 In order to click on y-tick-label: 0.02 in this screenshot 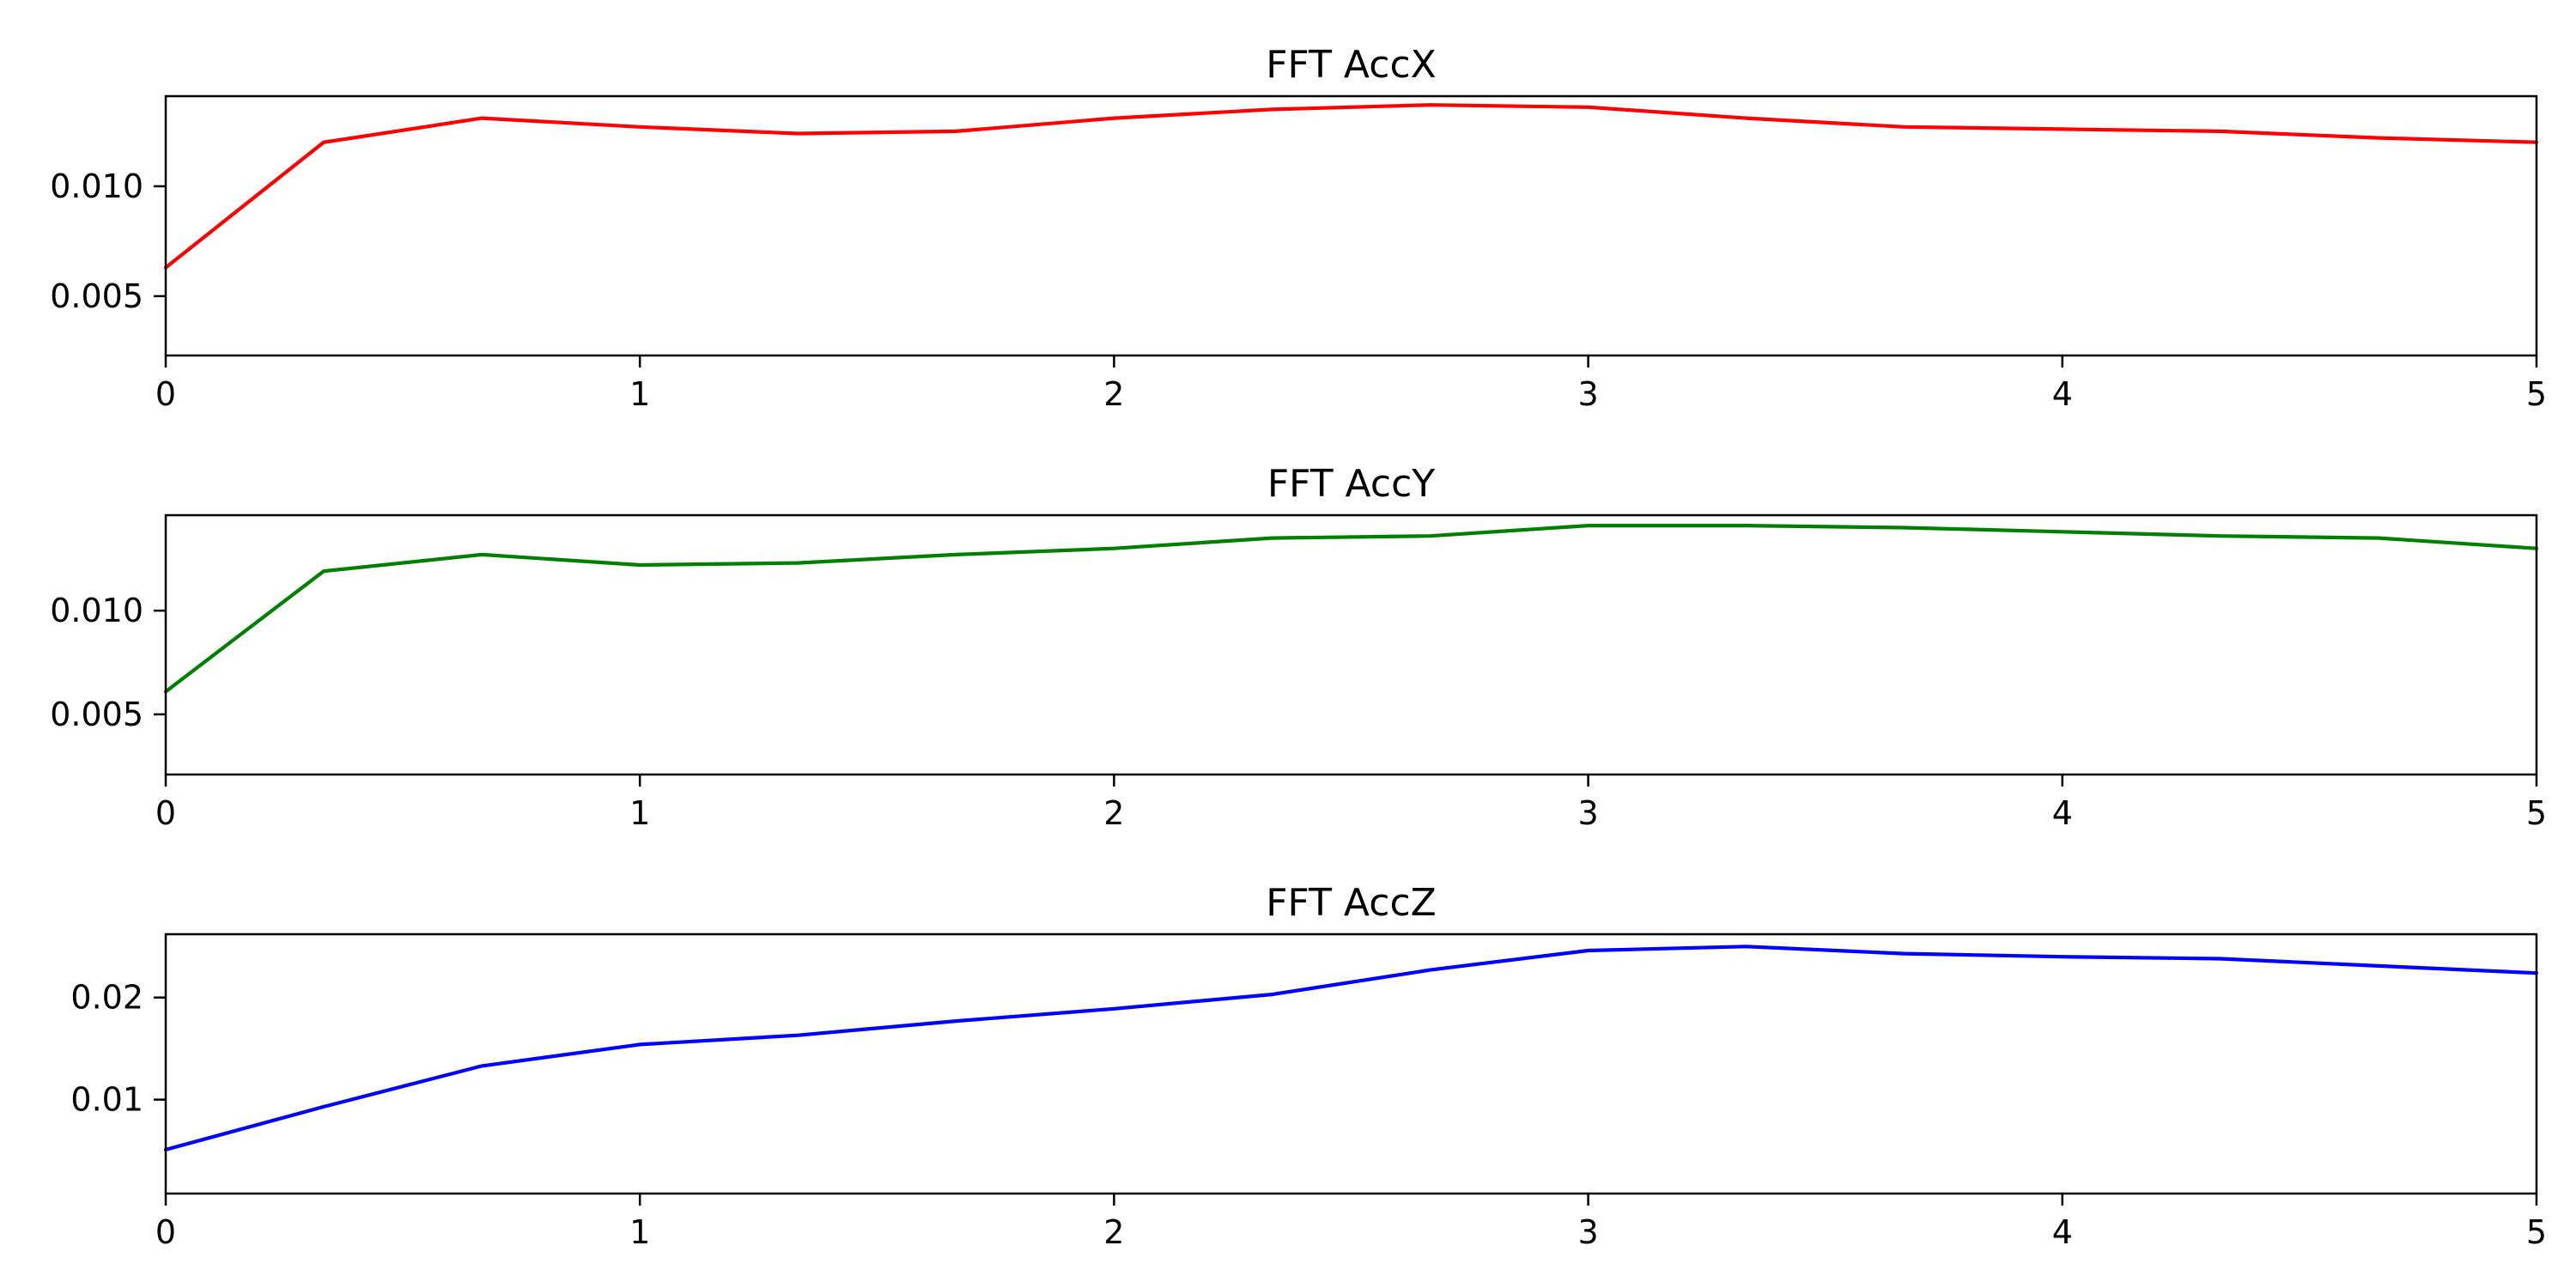, I will do `click(106, 998)`.